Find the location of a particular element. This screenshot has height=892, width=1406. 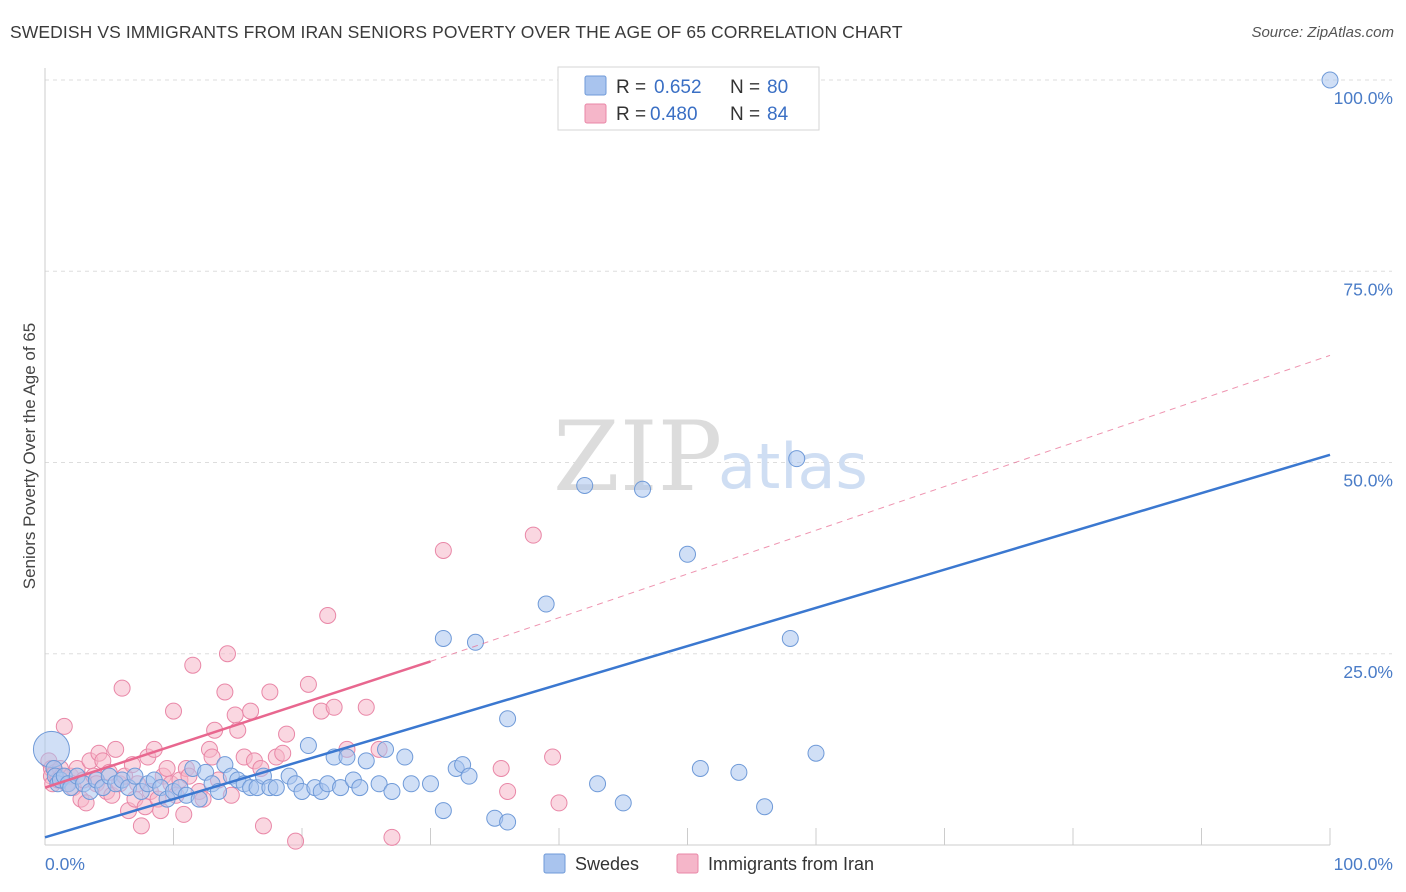

correlation-legend: R = 0.652 N = 80 R = 0.480 N = 84 is located at coordinates (688, 98).